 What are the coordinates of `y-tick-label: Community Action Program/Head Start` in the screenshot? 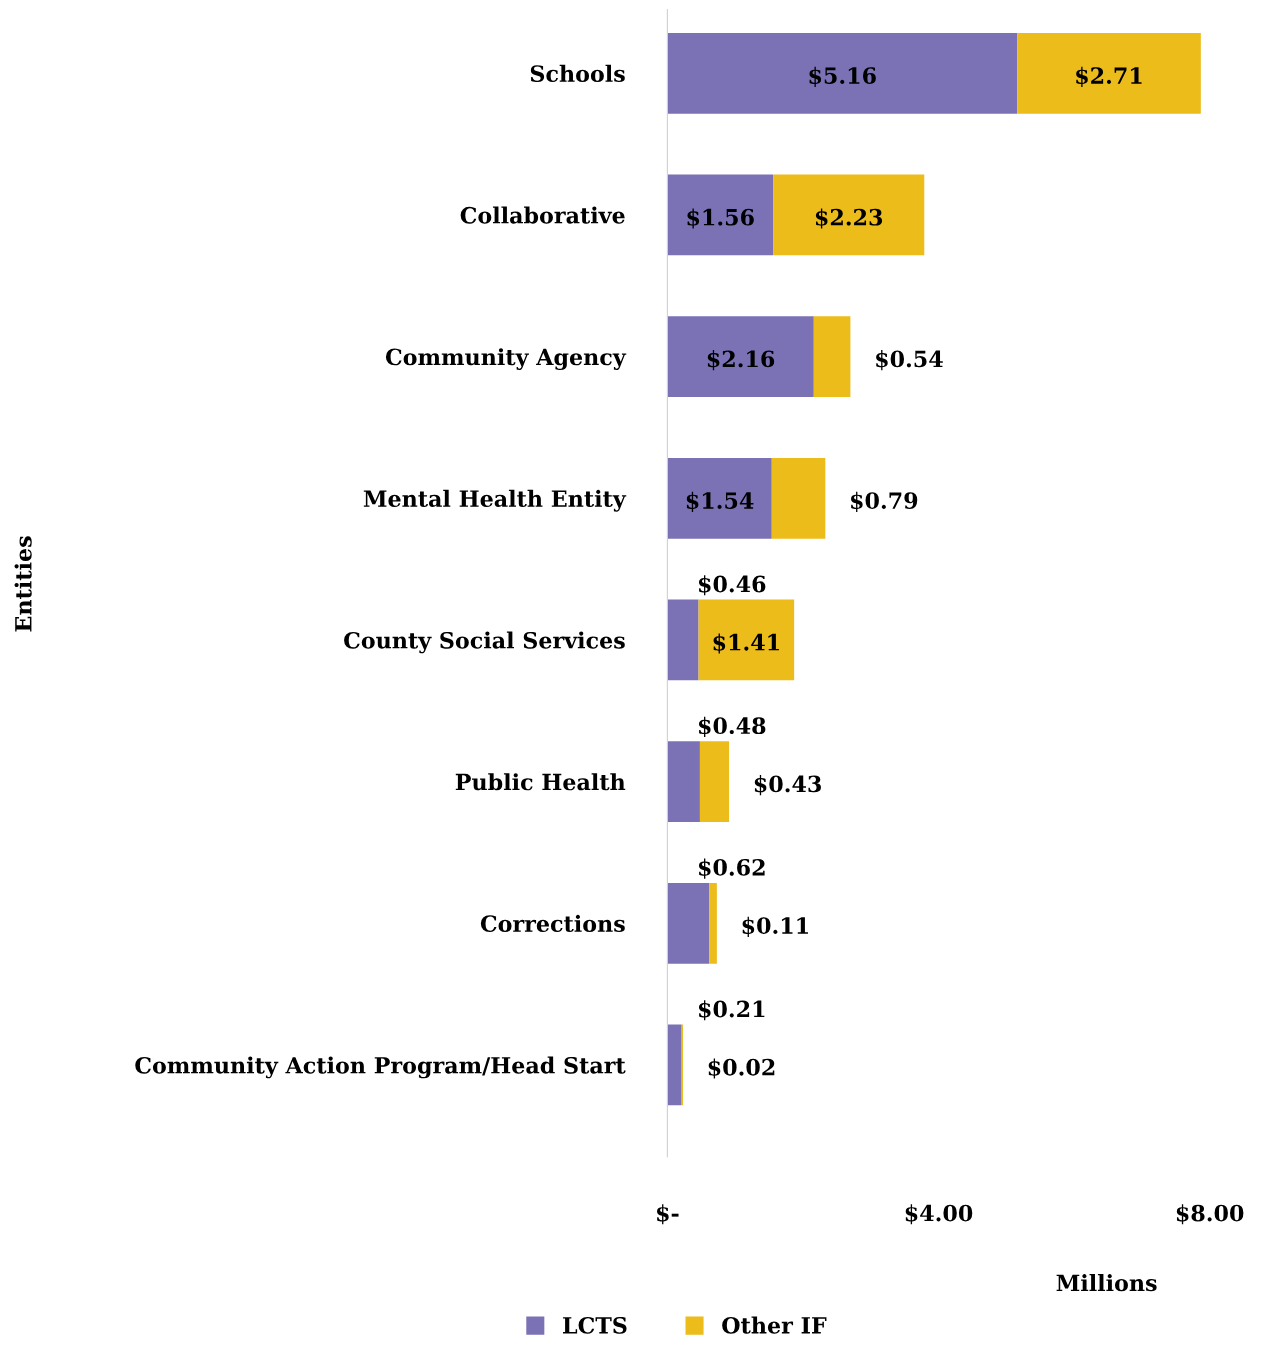 It's located at (380, 1067).